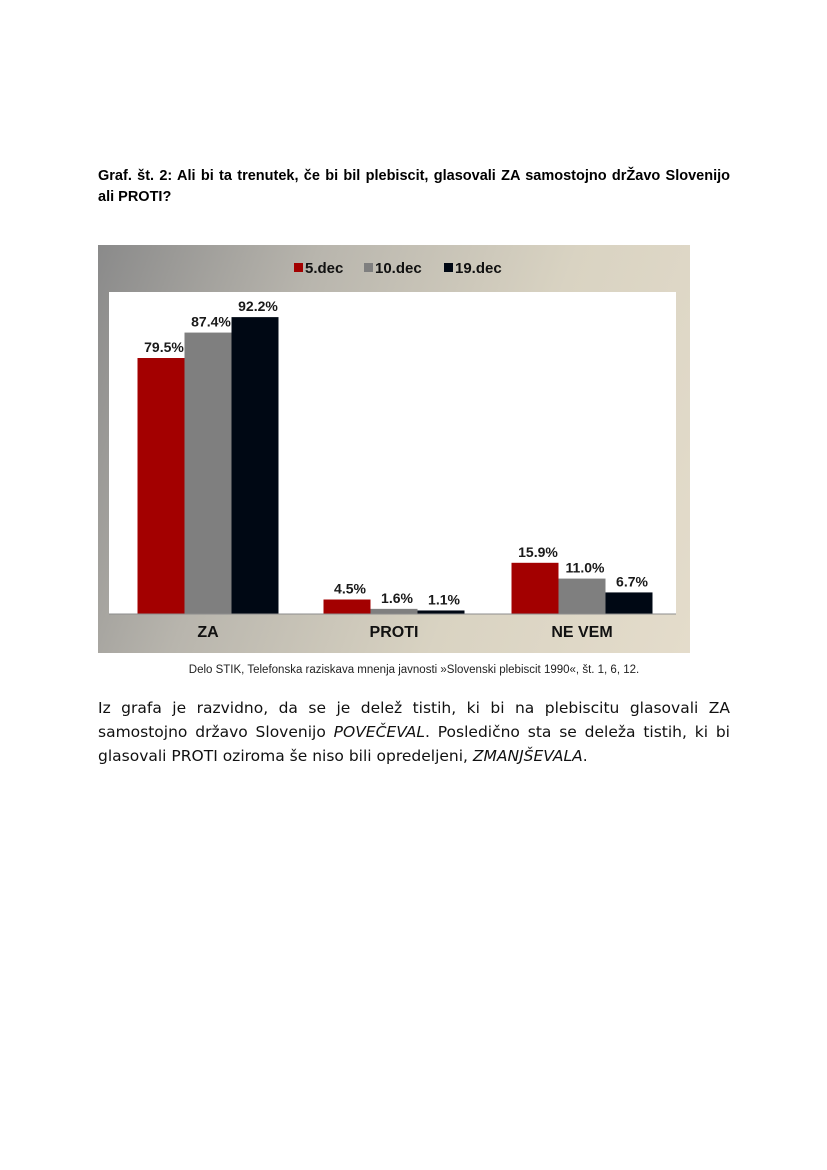  I want to click on data-label: 1.6%, so click(397, 598).